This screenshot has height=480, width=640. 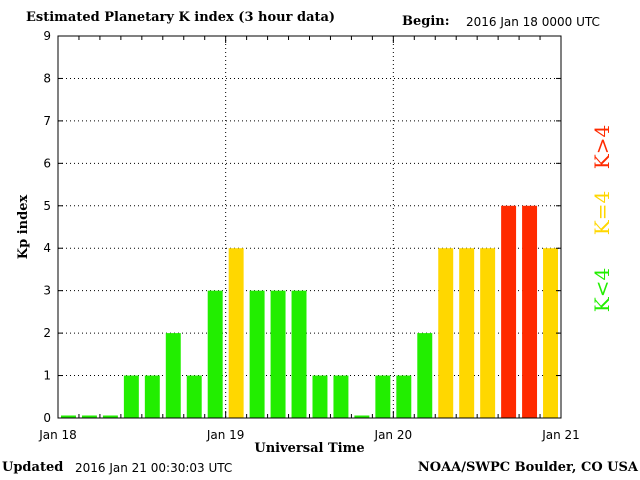 What do you see at coordinates (47, 36) in the screenshot?
I see `y-tick-label: 9` at bounding box center [47, 36].